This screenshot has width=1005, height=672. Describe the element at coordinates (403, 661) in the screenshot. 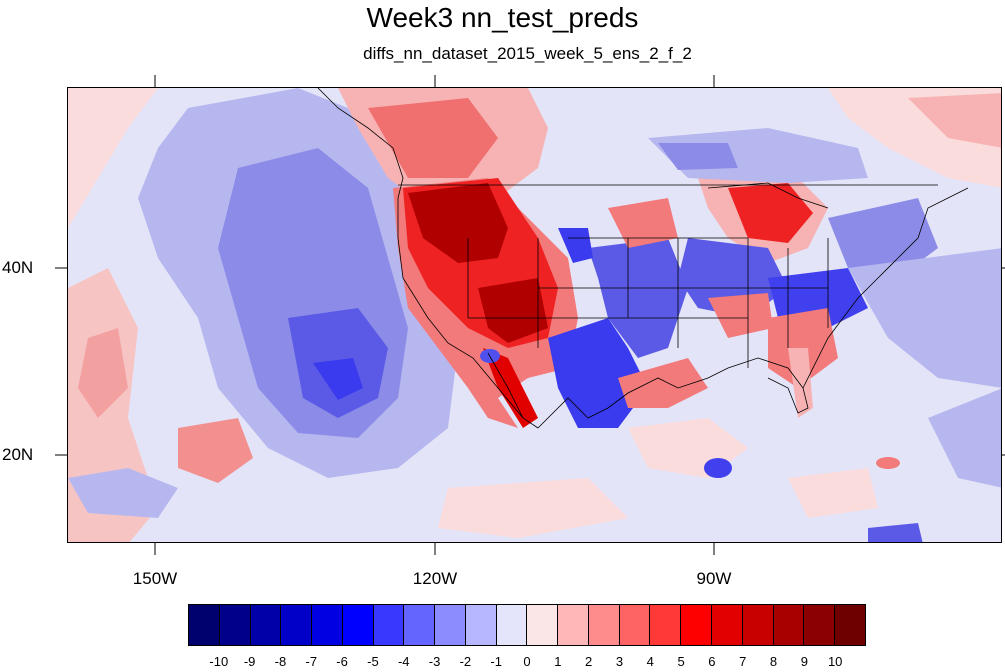

I see `colorbar-label: -4` at that location.